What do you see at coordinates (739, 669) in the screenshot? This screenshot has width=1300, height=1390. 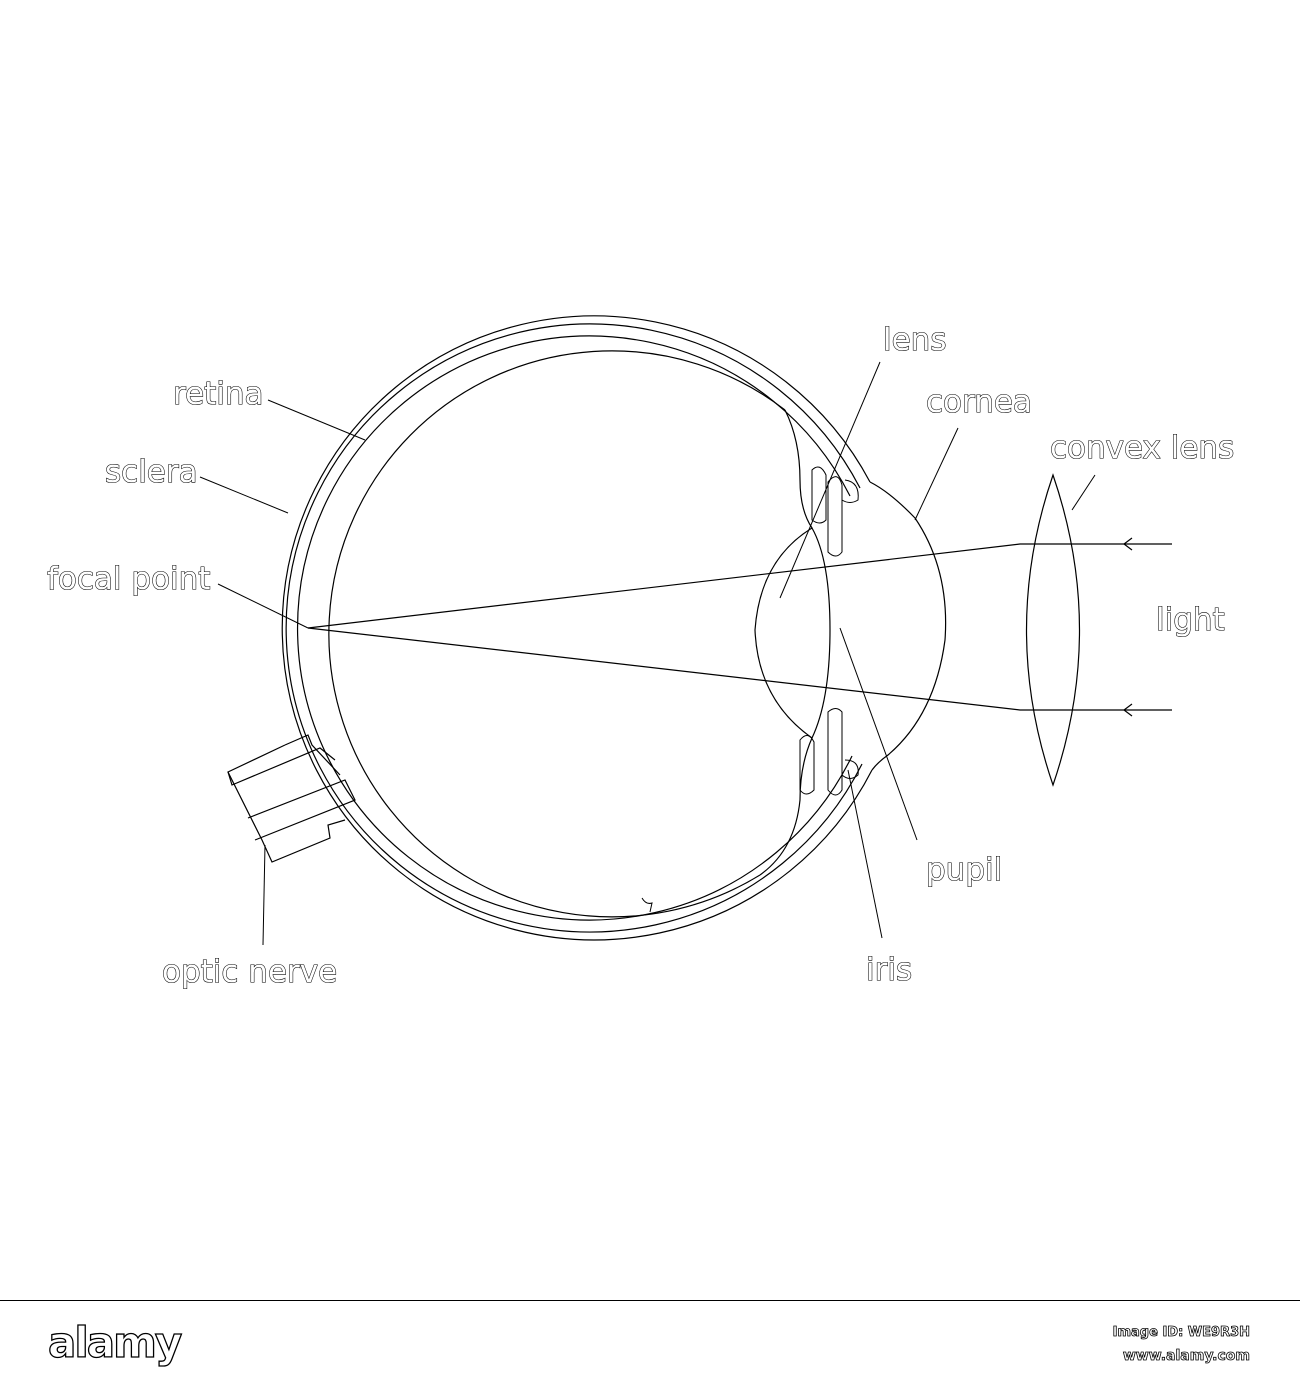 I see `light-ray-bottom` at bounding box center [739, 669].